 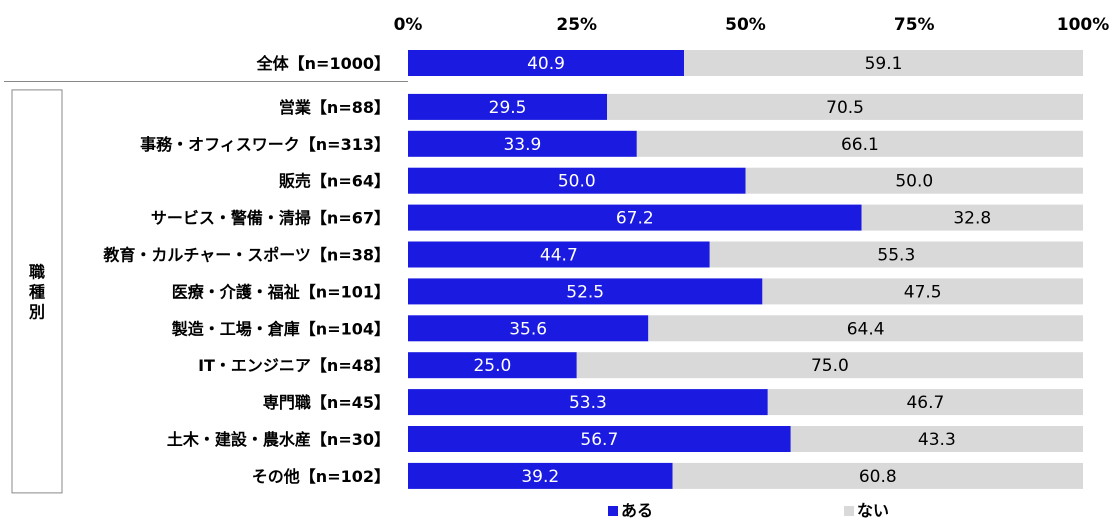 I want to click on data-label-aru: 67.2, so click(x=635, y=219).